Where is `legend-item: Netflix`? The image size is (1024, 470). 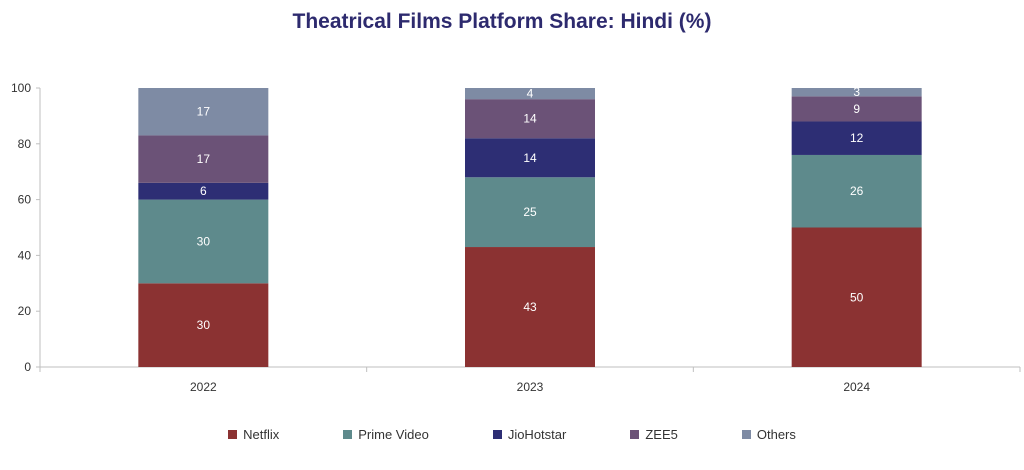 legend-item: Netflix is located at coordinates (253, 434).